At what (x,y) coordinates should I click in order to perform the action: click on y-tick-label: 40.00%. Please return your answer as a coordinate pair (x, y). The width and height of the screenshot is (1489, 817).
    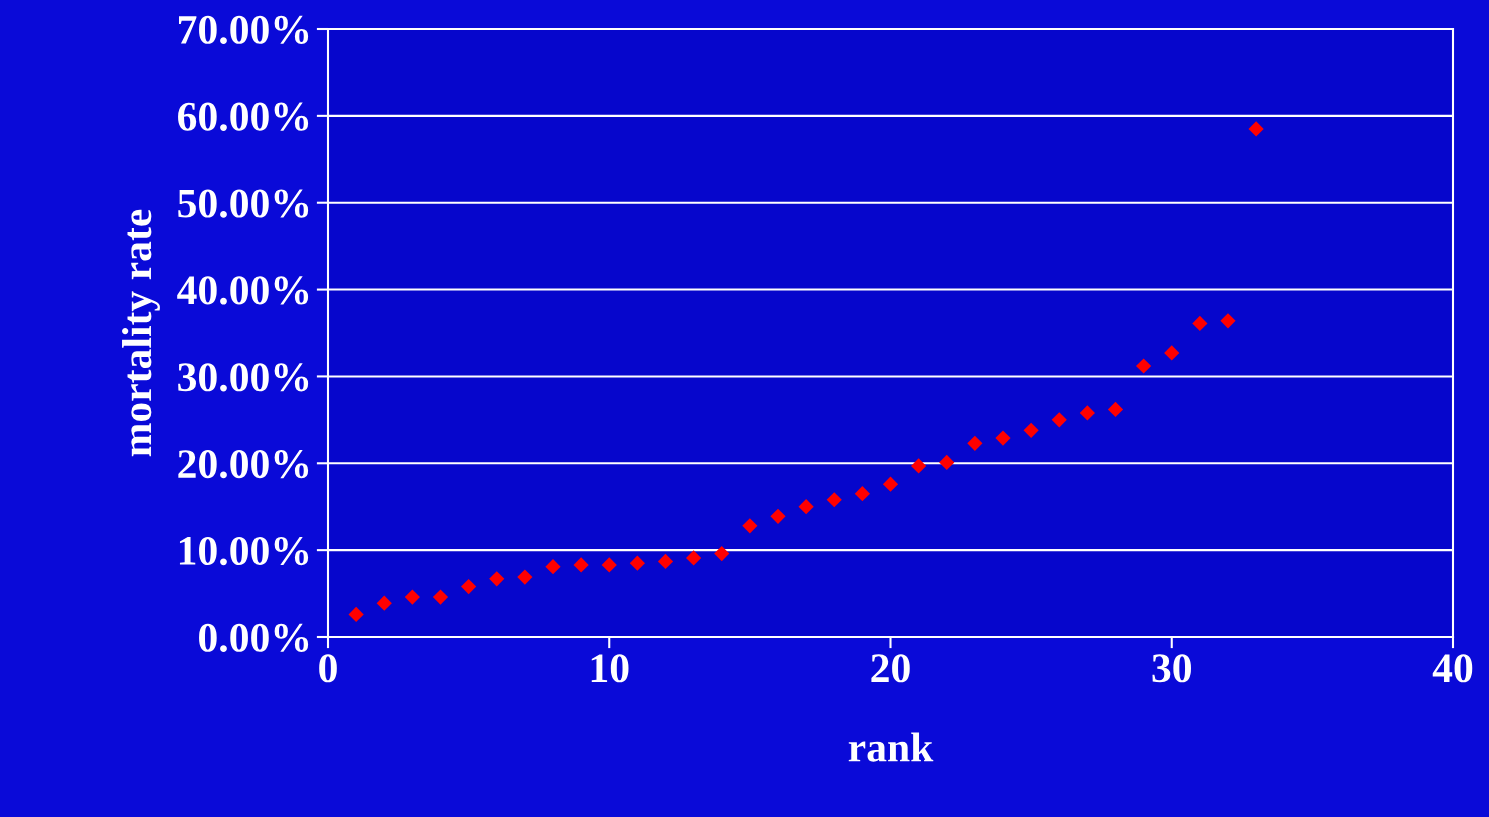
    Looking at the image, I should click on (243, 290).